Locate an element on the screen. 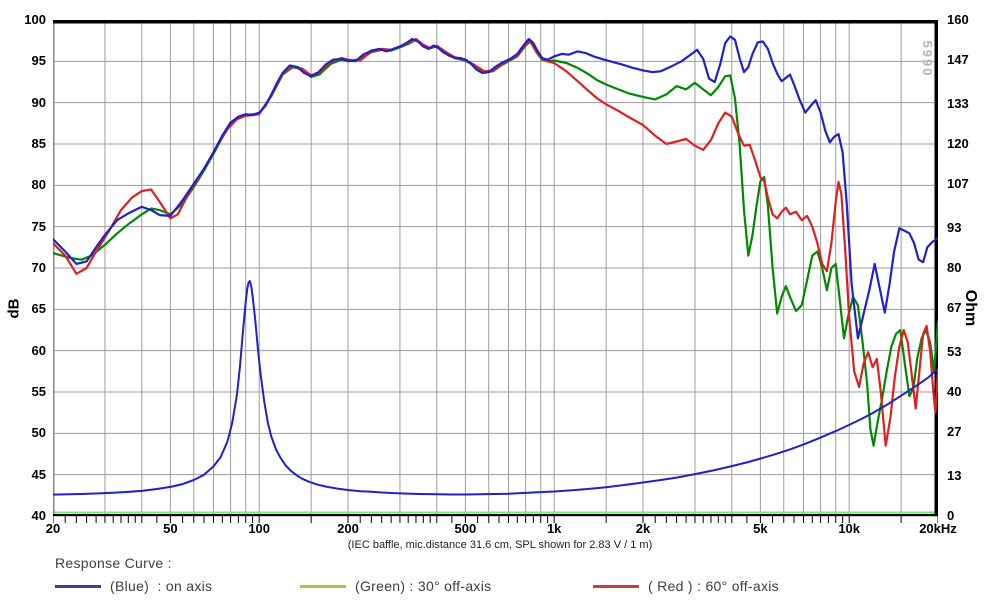 The height and width of the screenshot is (612, 1000). ohm-tick-label: 53 is located at coordinates (954, 351).